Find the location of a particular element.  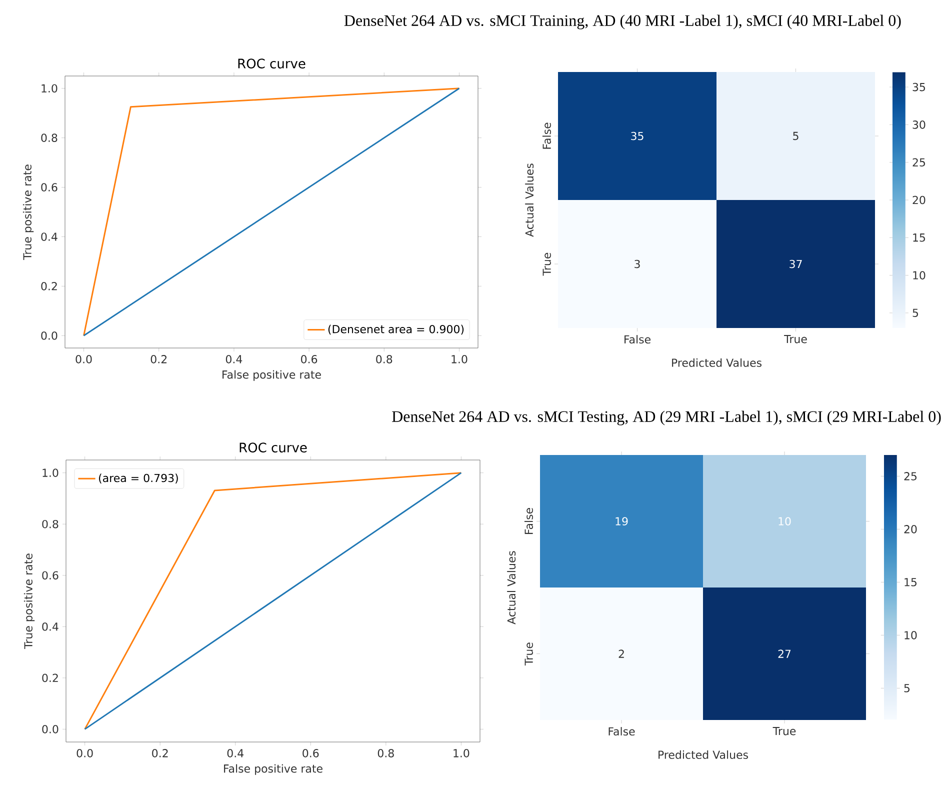

data-label: 35 is located at coordinates (637, 136).